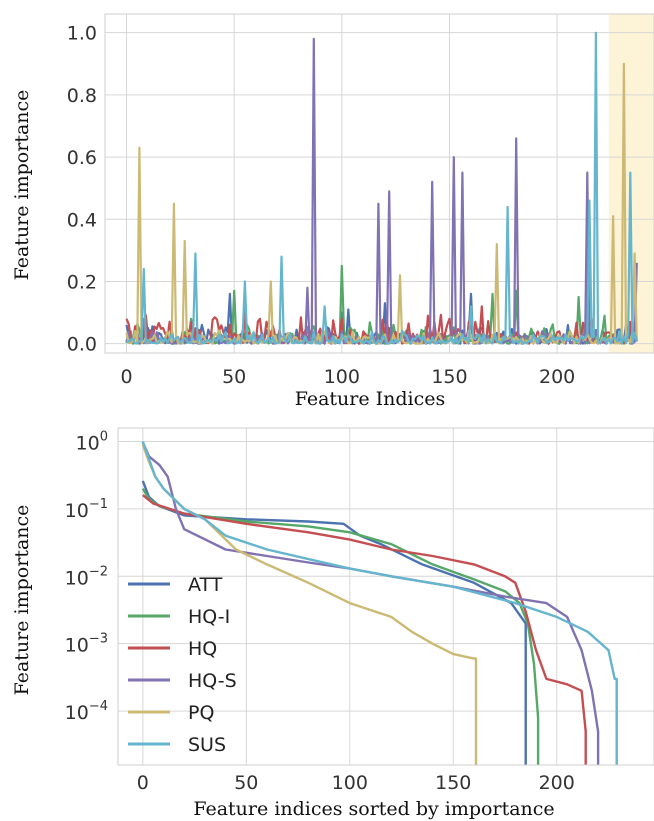 This screenshot has height=821, width=654. Describe the element at coordinates (22, 185) in the screenshot. I see `chart-top-ylabel: Feature importance` at that location.